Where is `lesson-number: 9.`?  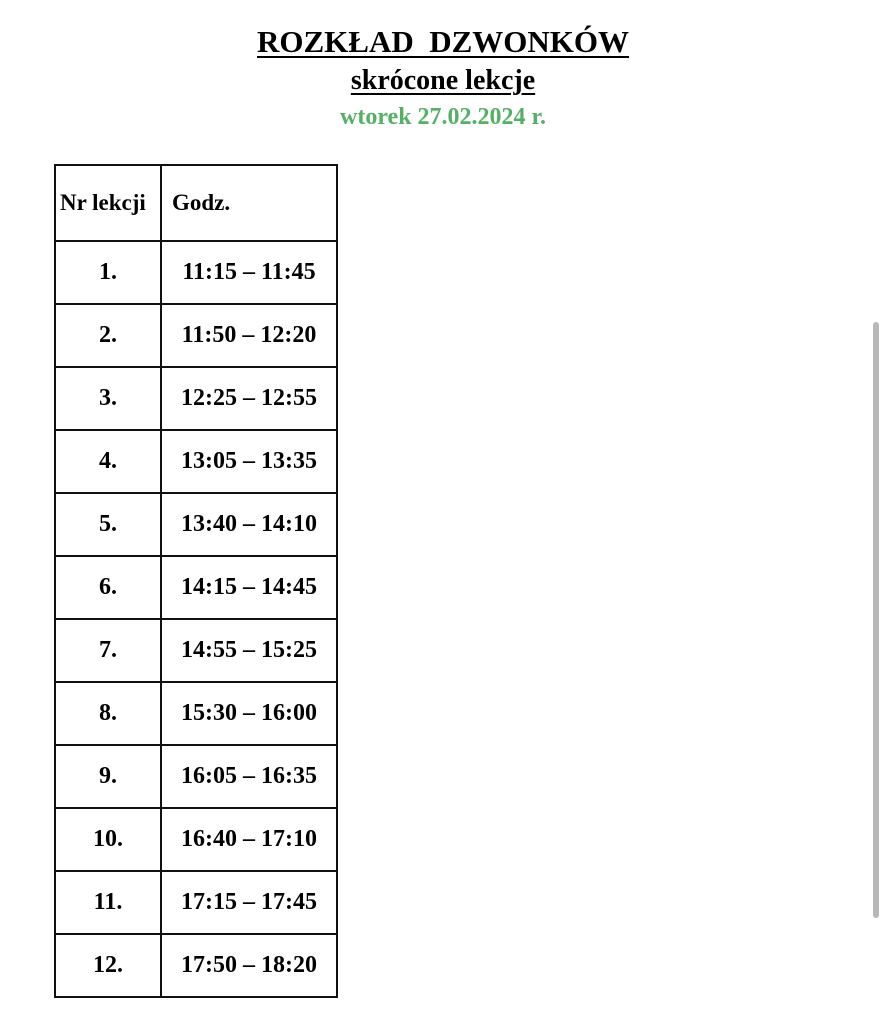 lesson-number: 9. is located at coordinates (108, 776).